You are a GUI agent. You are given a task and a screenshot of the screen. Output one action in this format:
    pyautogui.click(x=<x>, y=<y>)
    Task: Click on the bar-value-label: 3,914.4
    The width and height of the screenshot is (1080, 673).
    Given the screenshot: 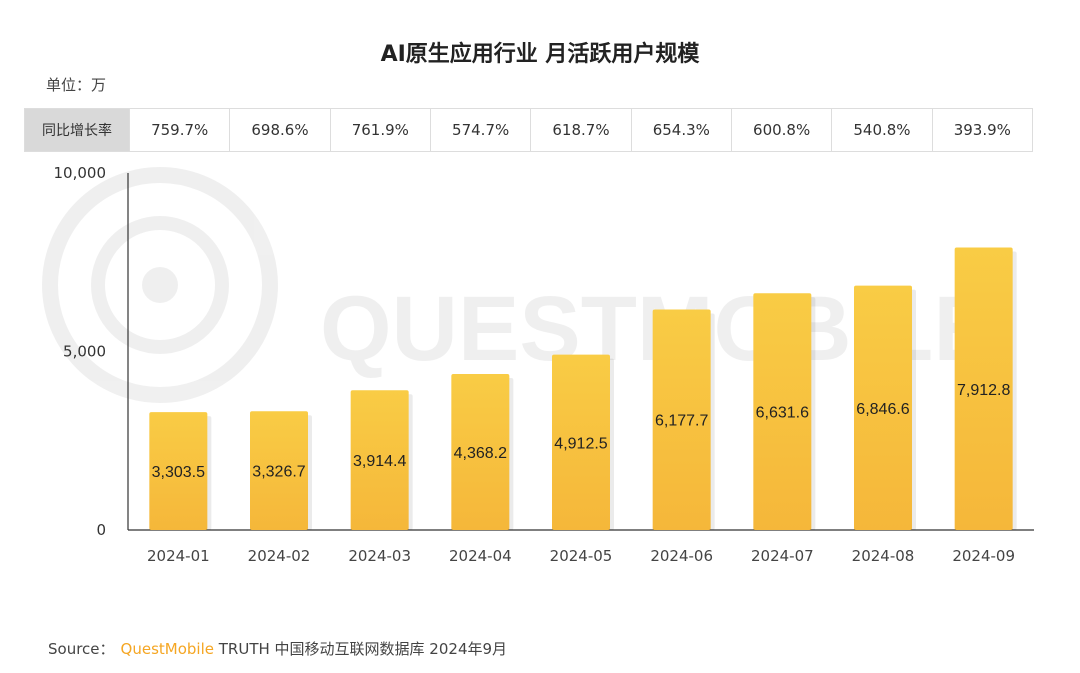 What is the action you would take?
    pyautogui.click(x=379, y=461)
    